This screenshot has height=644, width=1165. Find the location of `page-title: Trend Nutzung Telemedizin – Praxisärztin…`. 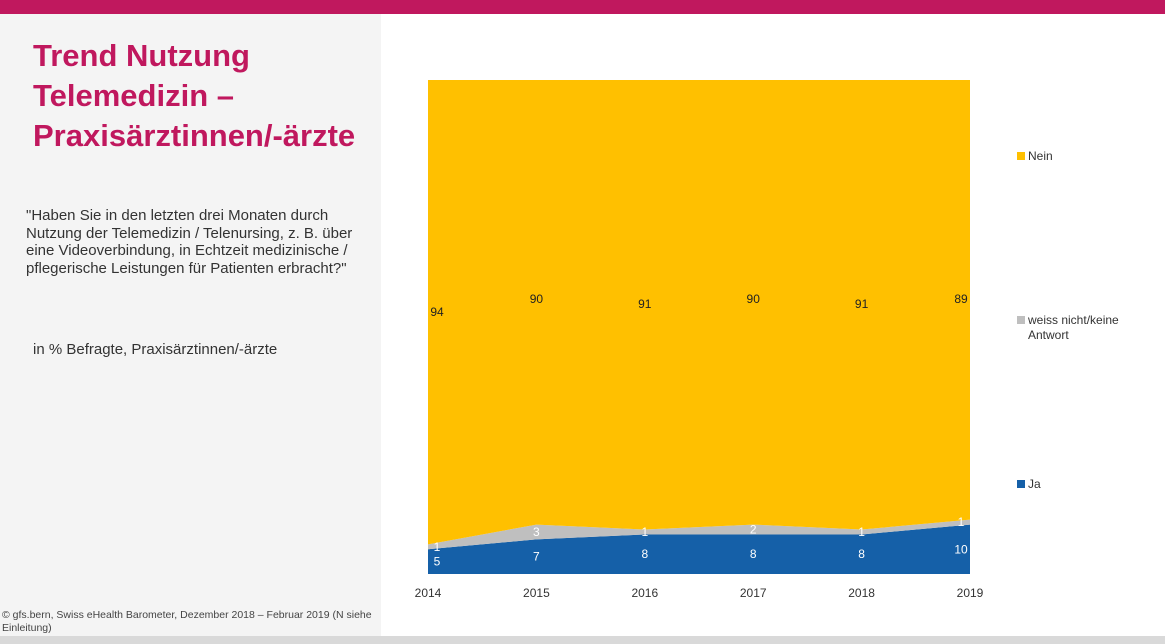

page-title: Trend Nutzung Telemedizin – Praxisärztin… is located at coordinates (194, 95).